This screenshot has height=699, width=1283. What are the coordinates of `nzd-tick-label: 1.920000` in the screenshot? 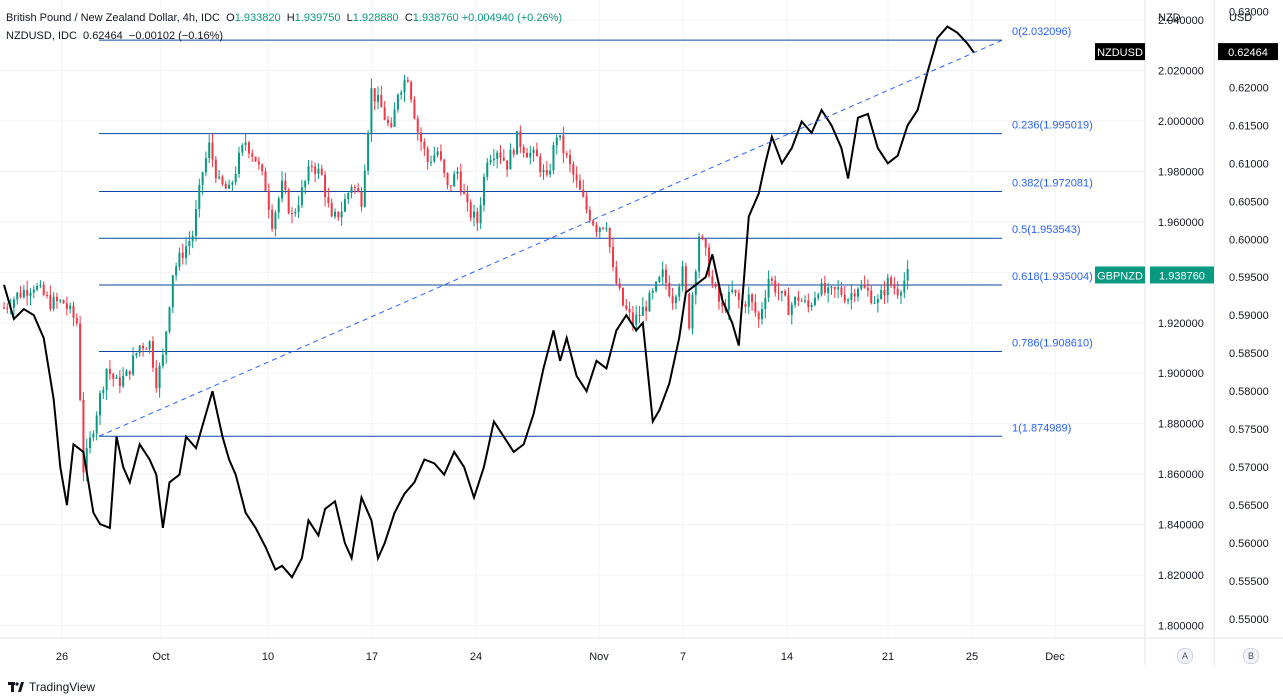 It's located at (1181, 324).